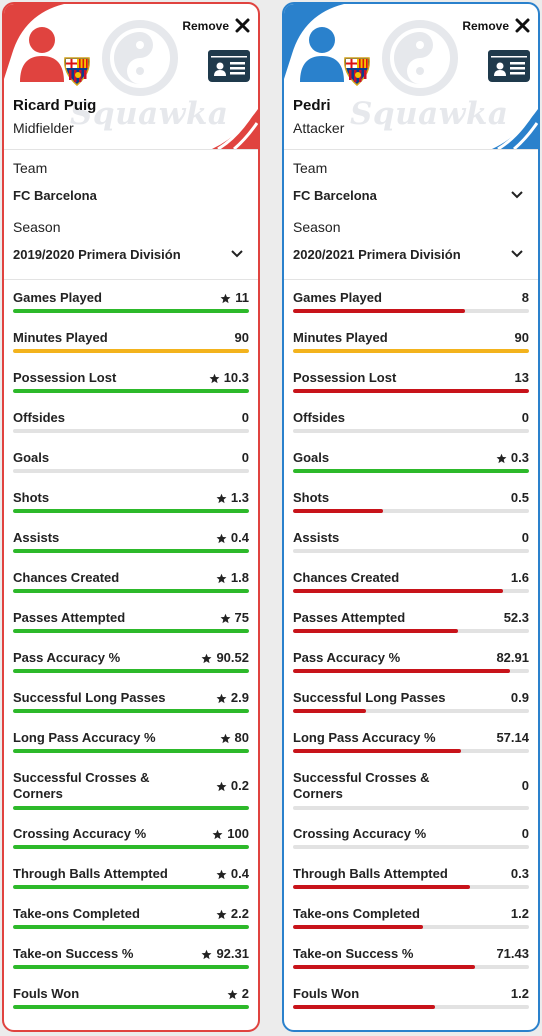 The width and height of the screenshot is (542, 1036). Describe the element at coordinates (80, 833) in the screenshot. I see `stat-label: Crossing Accuracy %` at that location.